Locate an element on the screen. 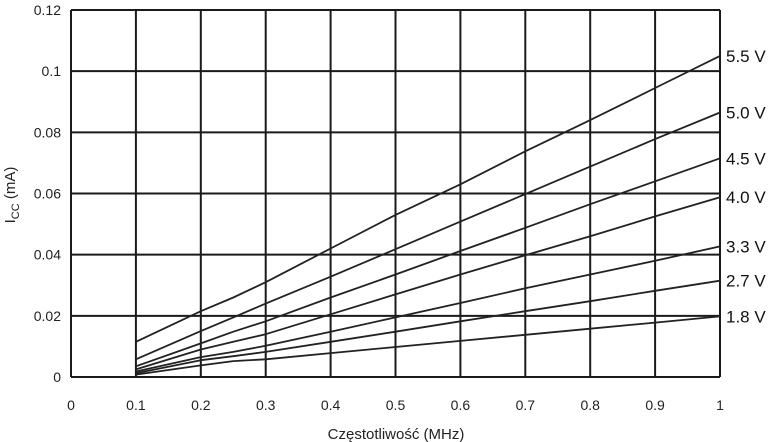  y-tick-label: 0 is located at coordinates (57, 377).